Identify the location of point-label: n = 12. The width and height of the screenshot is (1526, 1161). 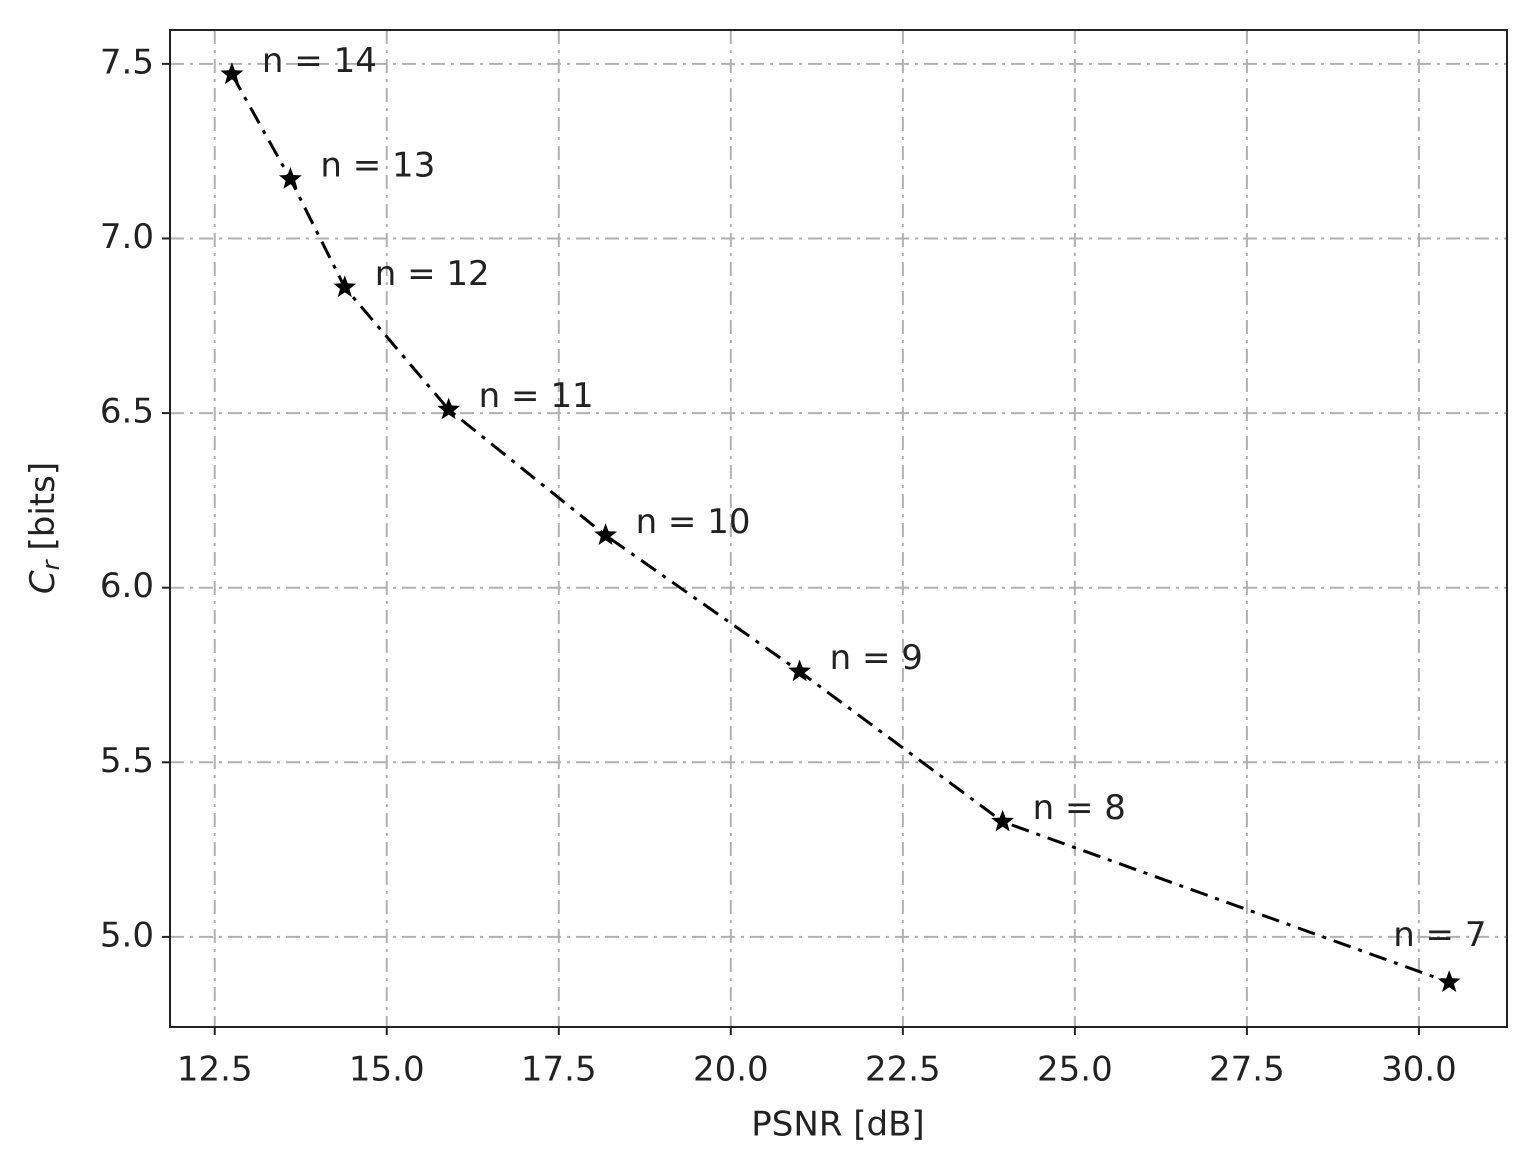
(432, 274).